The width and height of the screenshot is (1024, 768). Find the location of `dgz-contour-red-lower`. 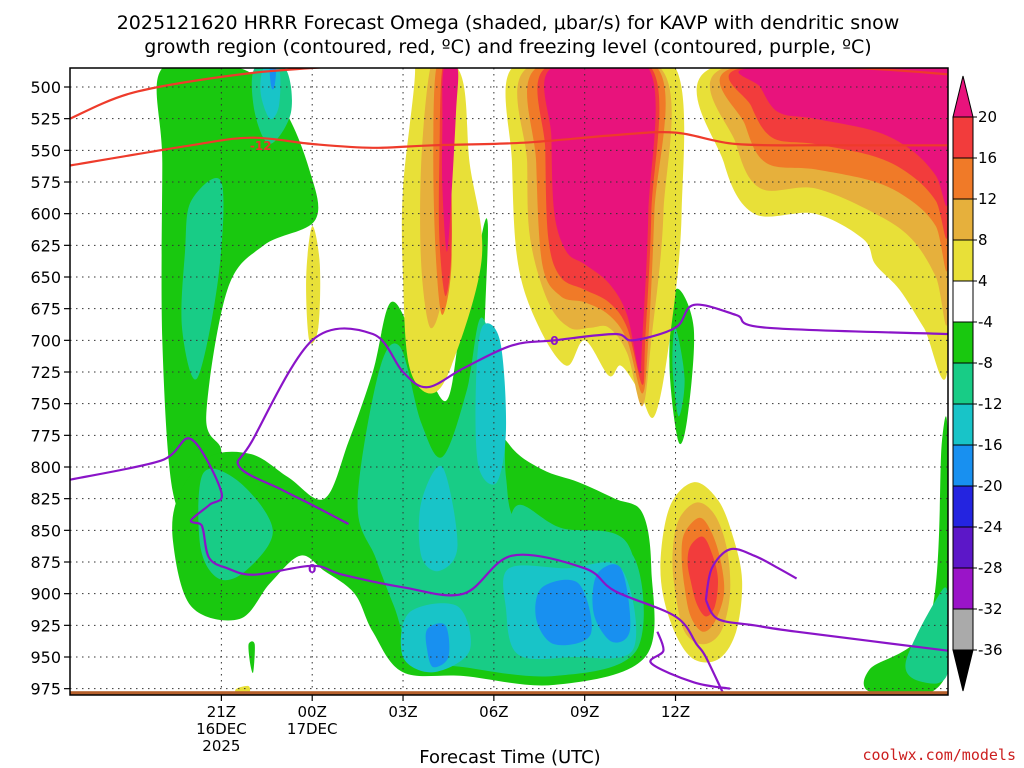

dgz-contour-red-lower is located at coordinates (509, 149).